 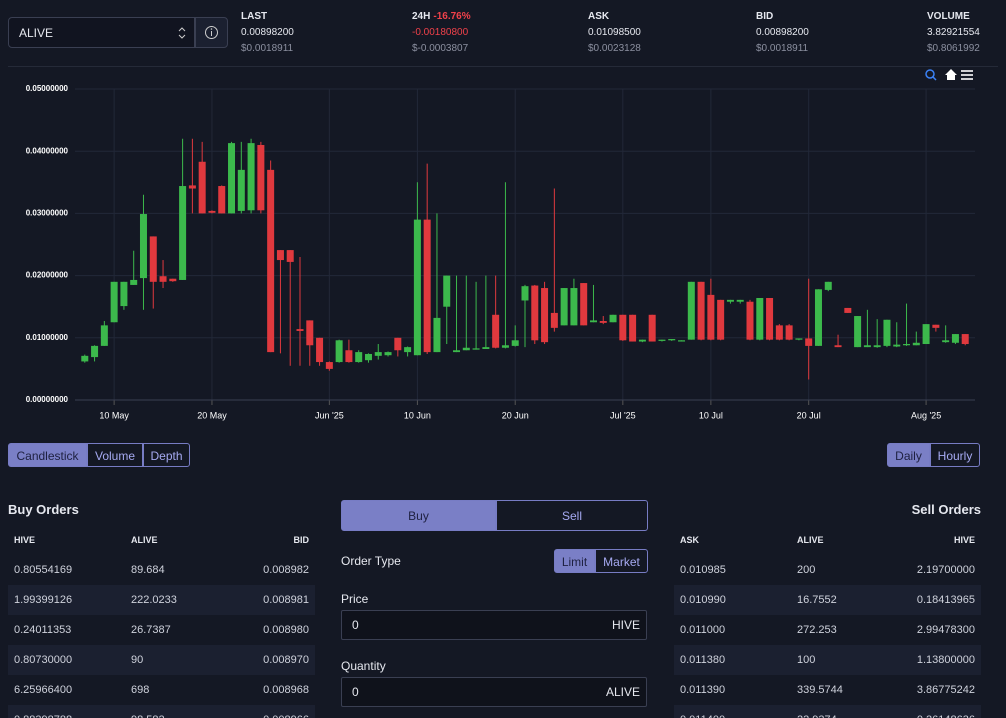 I want to click on tab-button: Daily, so click(x=908, y=455).